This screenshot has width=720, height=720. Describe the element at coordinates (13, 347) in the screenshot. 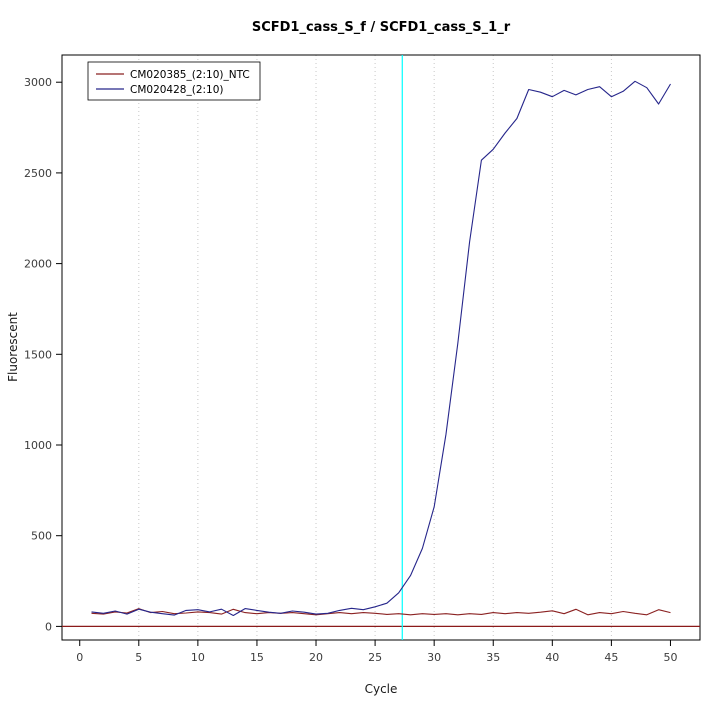

I see `y-axis-label: Fluorescent` at that location.